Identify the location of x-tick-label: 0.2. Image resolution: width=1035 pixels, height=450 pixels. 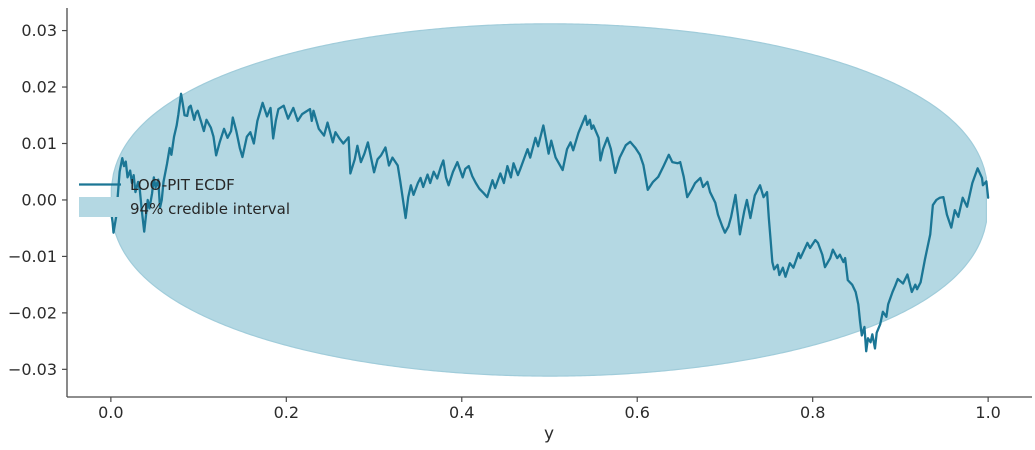
(286, 412).